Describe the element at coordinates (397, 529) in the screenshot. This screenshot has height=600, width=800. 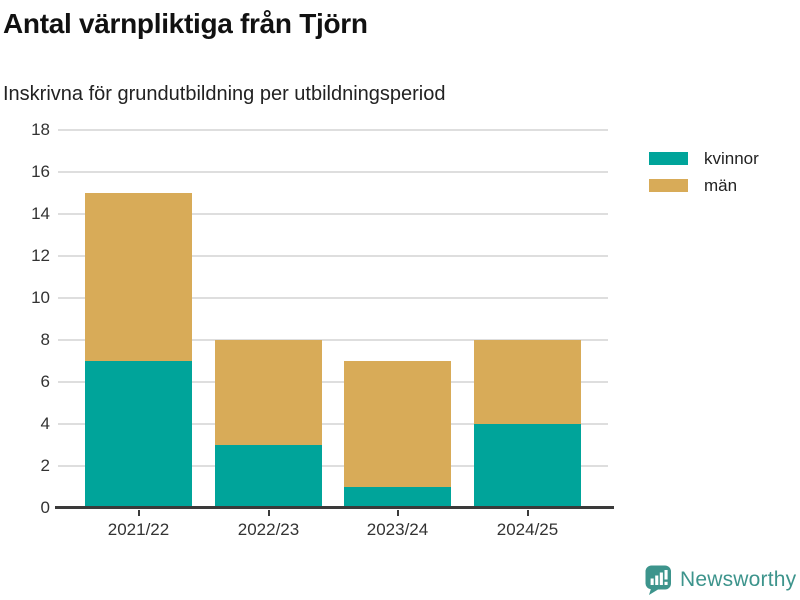
I see `x-axis-label-2023/24: 2023/24` at that location.